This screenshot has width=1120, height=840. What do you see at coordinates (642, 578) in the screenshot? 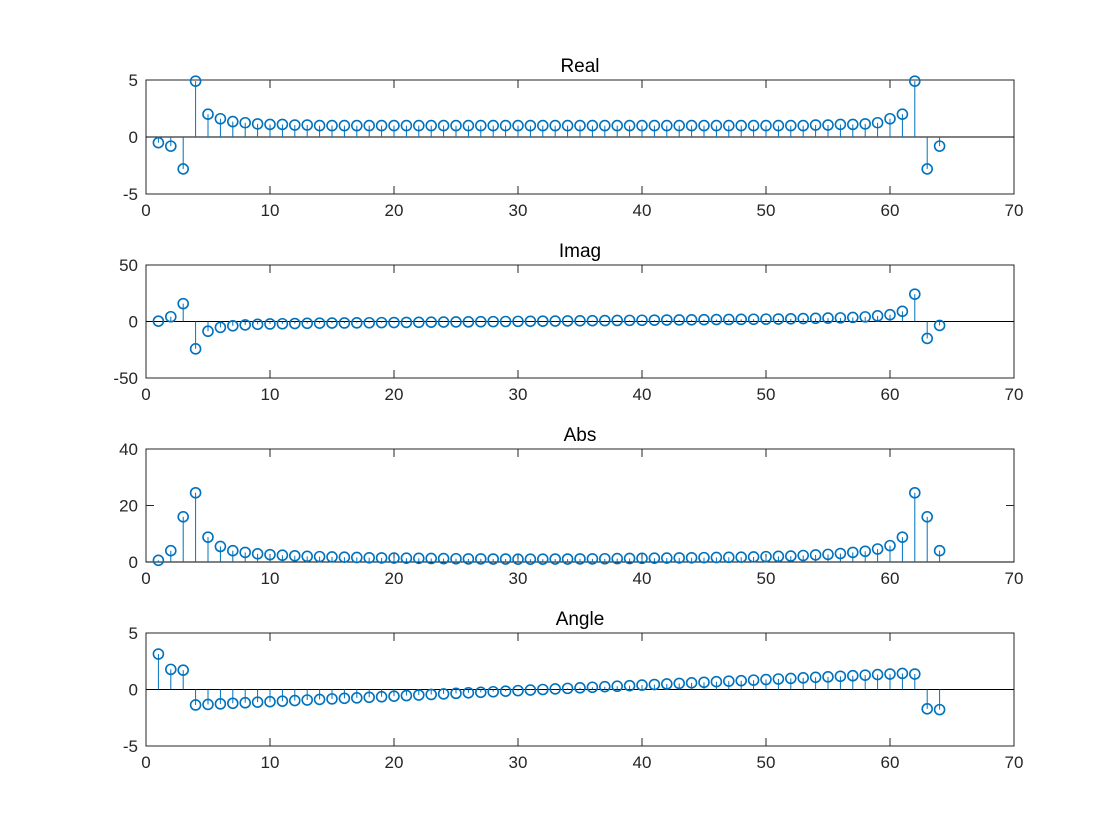
I see `x-tick-label: 40` at bounding box center [642, 578].